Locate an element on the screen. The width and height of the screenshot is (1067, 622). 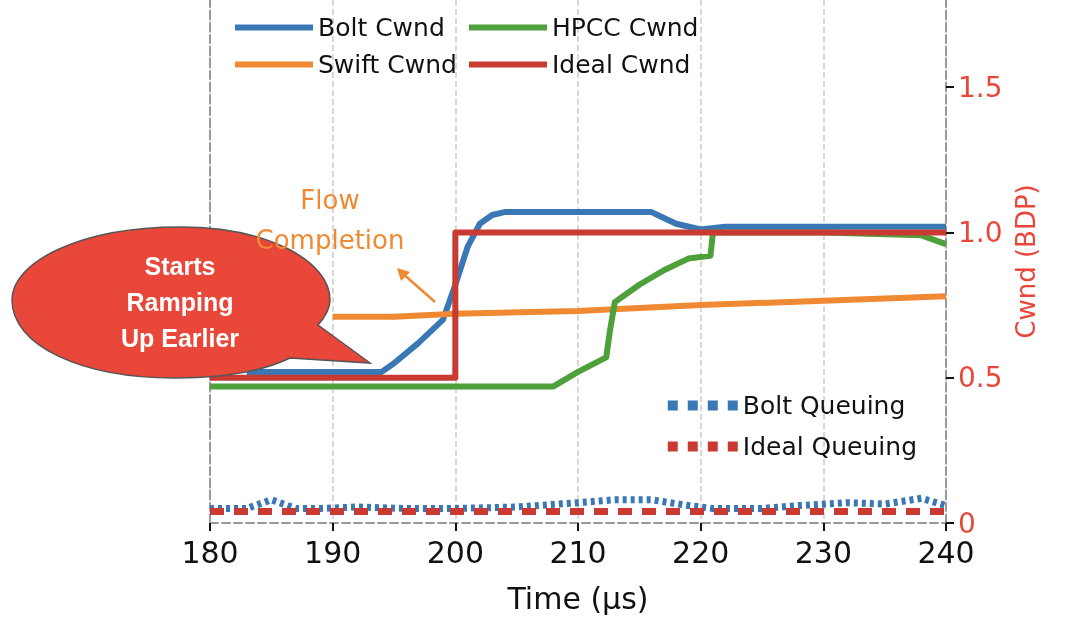
legend-label: HPCC Cwnd is located at coordinates (625, 27).